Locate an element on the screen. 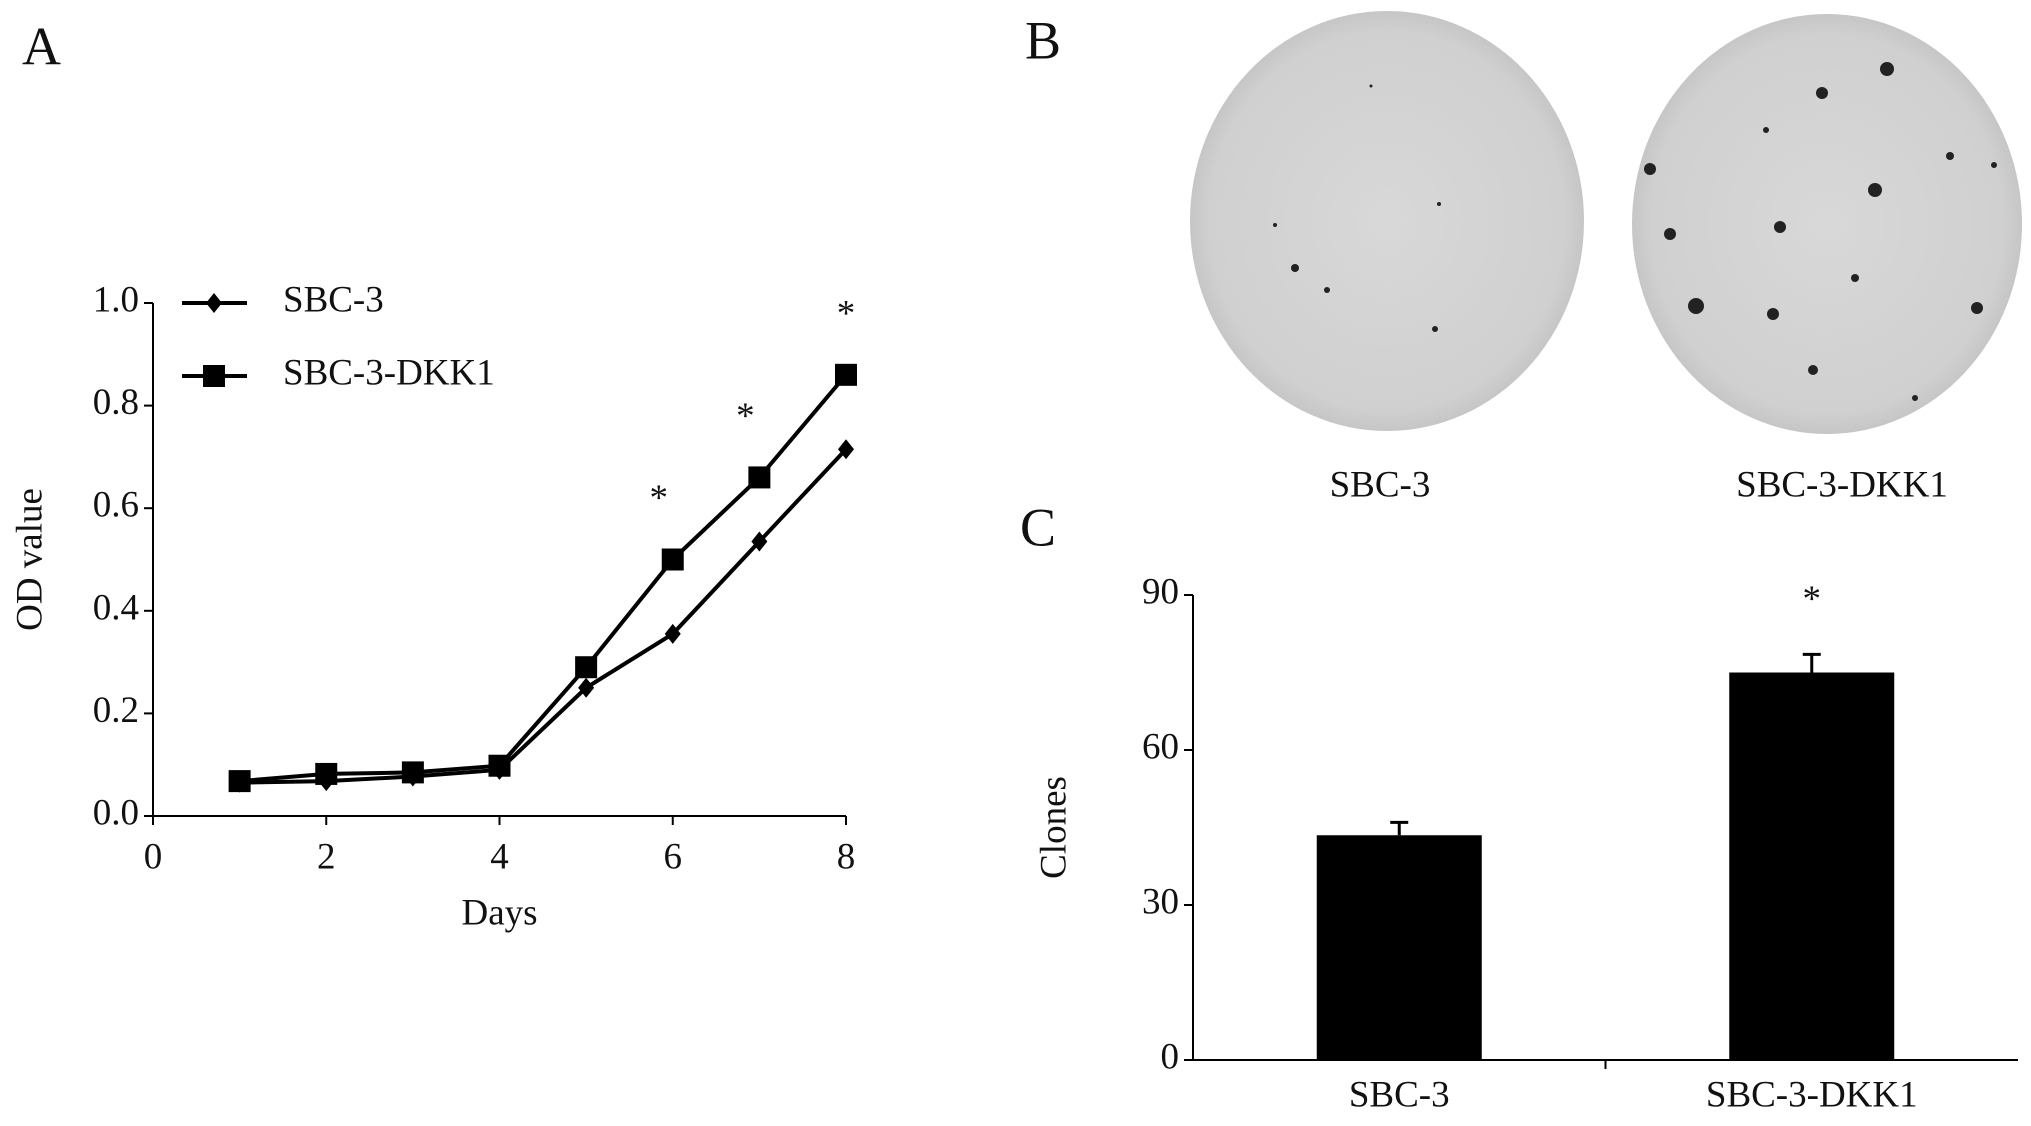 This screenshot has width=2031, height=1126. x-tick-label: 8 is located at coordinates (846, 856).